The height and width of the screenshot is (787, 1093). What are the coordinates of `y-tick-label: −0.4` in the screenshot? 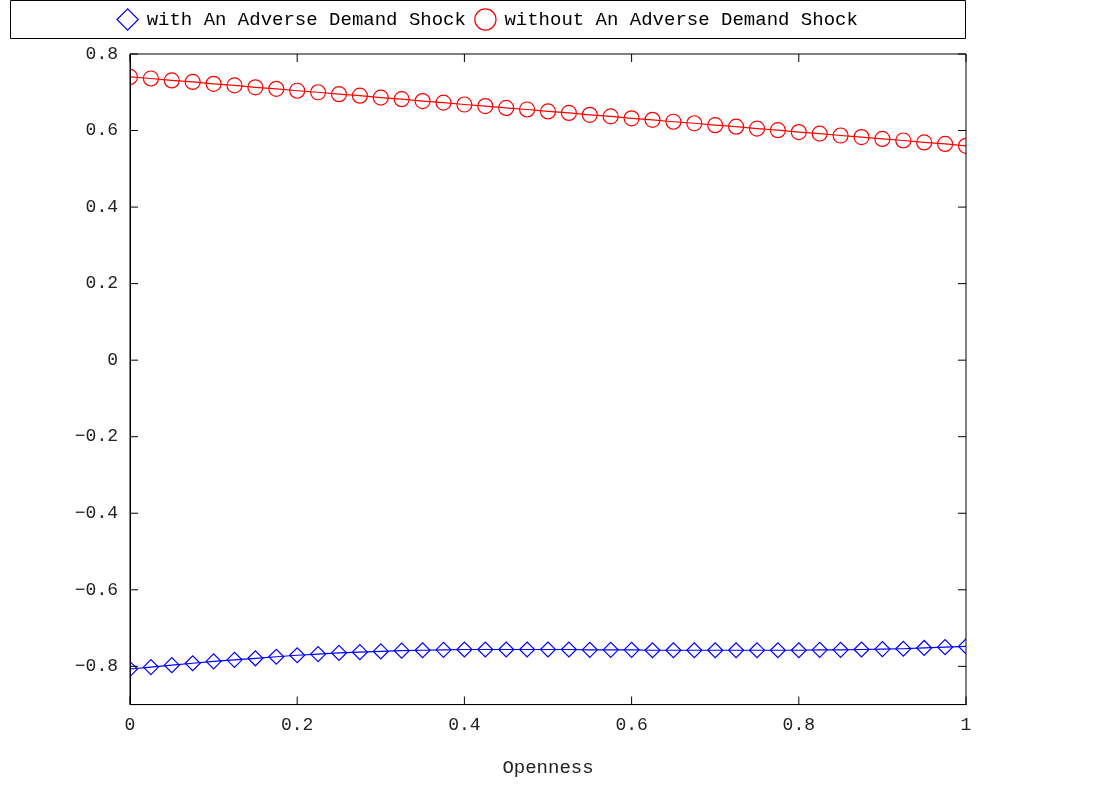 It's located at (96, 513).